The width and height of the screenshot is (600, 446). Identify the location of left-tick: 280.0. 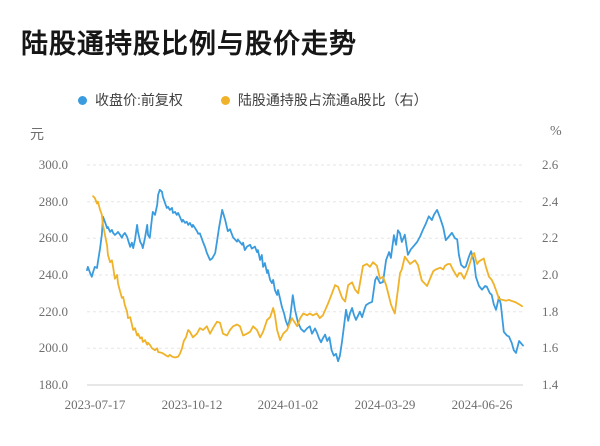
(53, 201).